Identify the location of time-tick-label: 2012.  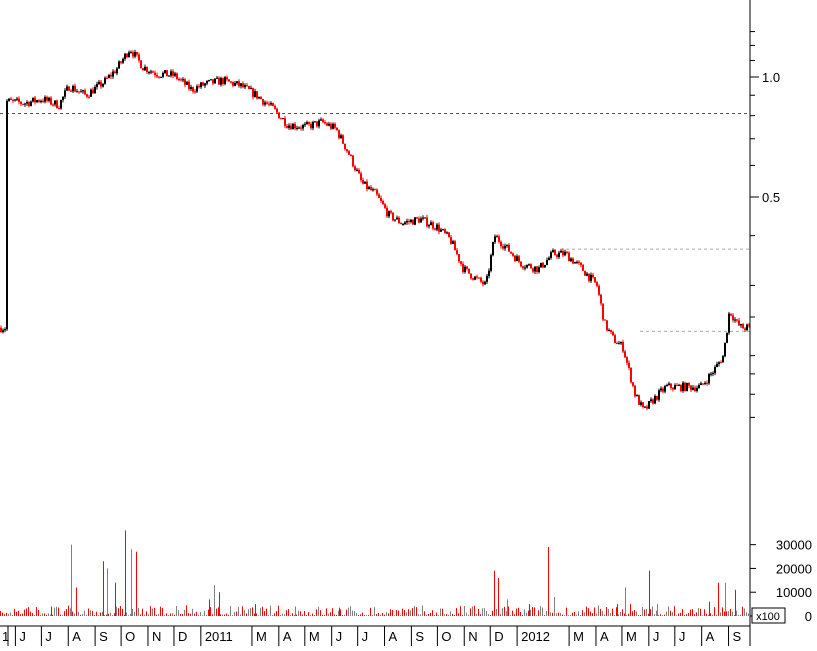
(535, 636).